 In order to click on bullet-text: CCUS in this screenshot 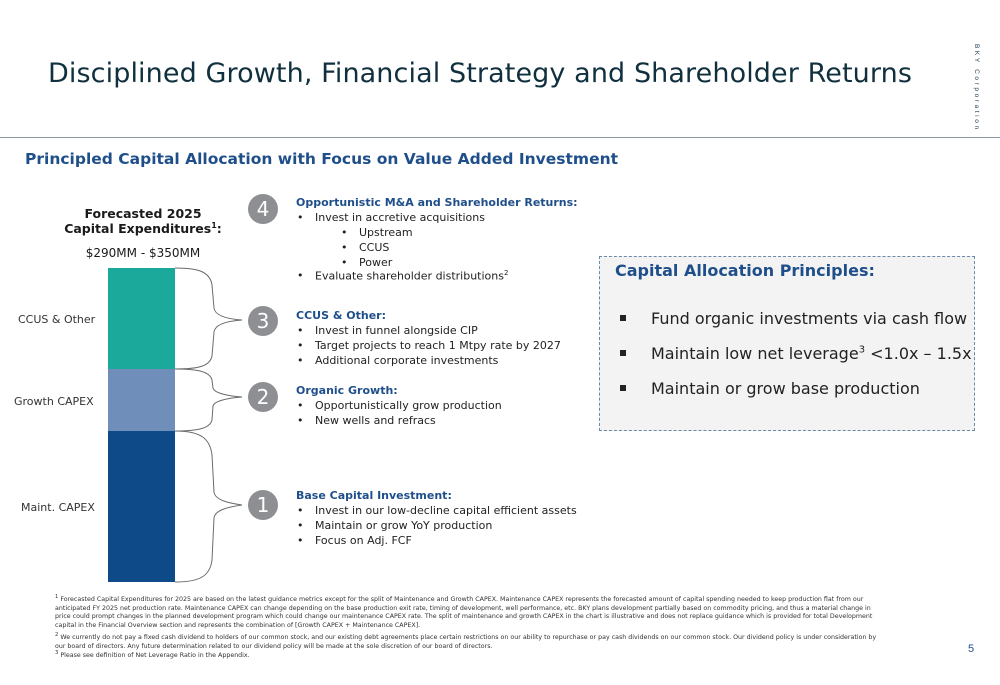, I will do `click(374, 247)`.